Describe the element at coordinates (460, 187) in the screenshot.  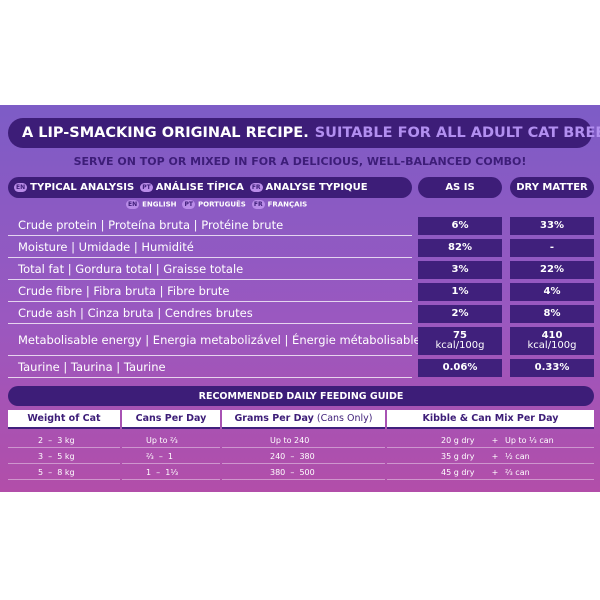
I see `column-header: AS IS` at that location.